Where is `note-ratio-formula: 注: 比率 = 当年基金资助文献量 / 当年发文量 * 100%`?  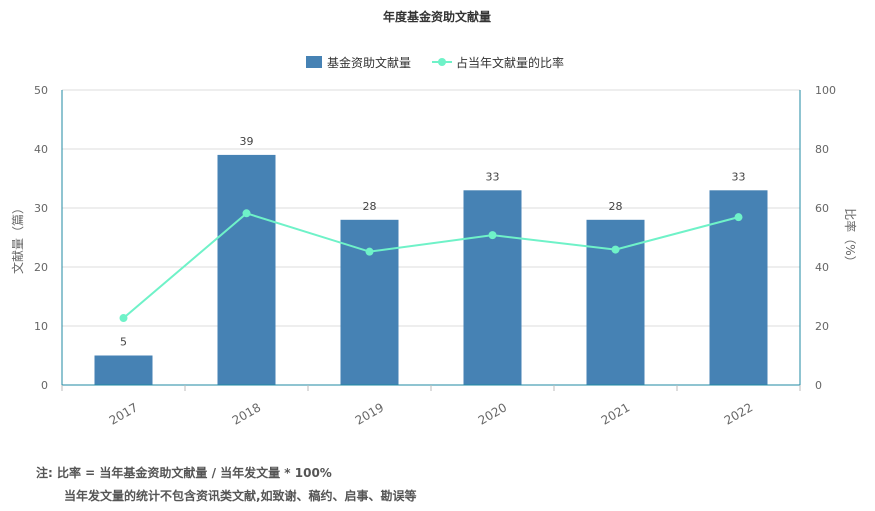
note-ratio-formula: 注: 比率 = 当年基金资助文献量 / 当年发文量 * 100% is located at coordinates (184, 473).